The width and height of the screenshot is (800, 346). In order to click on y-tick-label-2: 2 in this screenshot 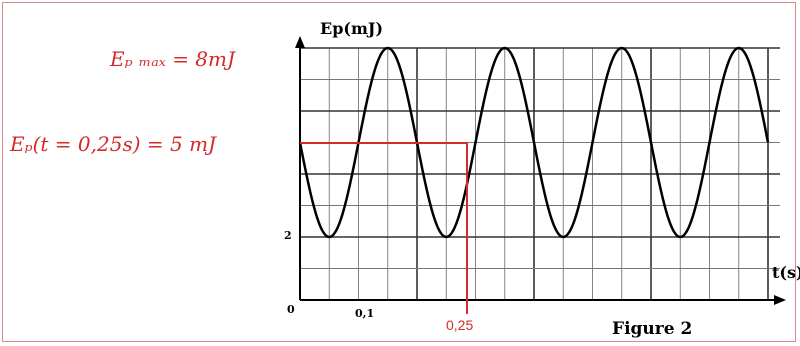, I will do `click(288, 235)`.